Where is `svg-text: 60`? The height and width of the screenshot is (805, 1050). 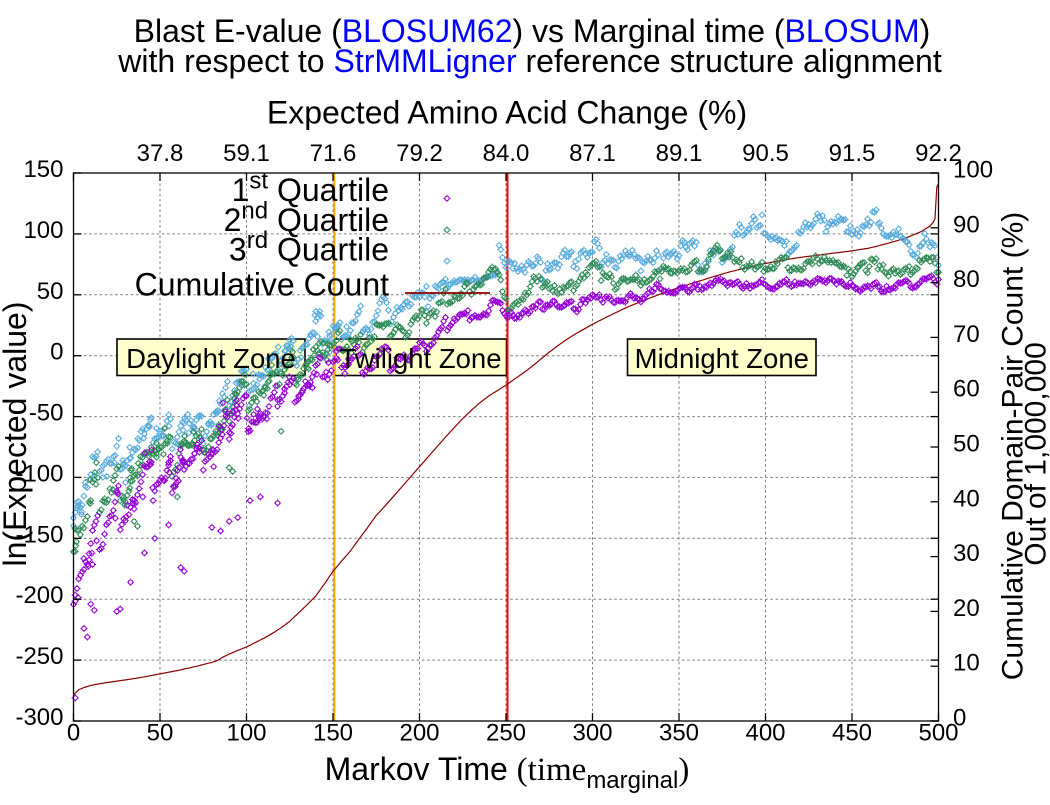 svg-text: 60 is located at coordinates (966, 389).